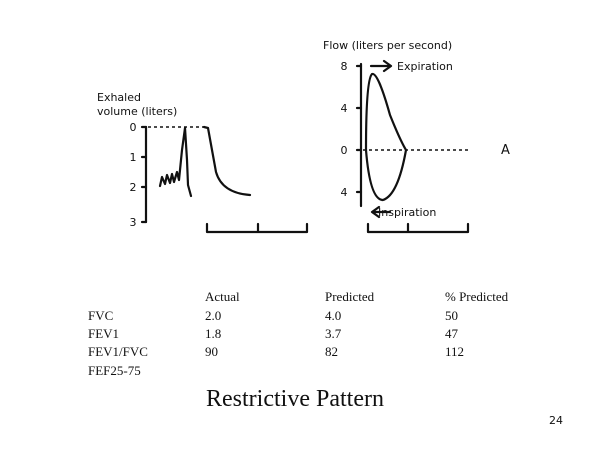 The height and width of the screenshot is (450, 599). I want to click on label: Inspiration, so click(407, 212).